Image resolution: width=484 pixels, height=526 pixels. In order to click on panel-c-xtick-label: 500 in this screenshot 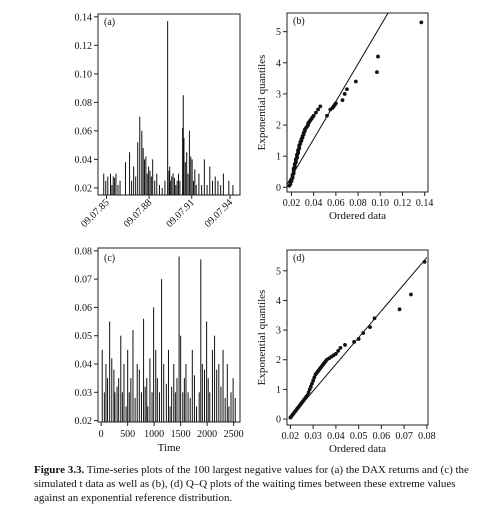, I will do `click(127, 434)`.